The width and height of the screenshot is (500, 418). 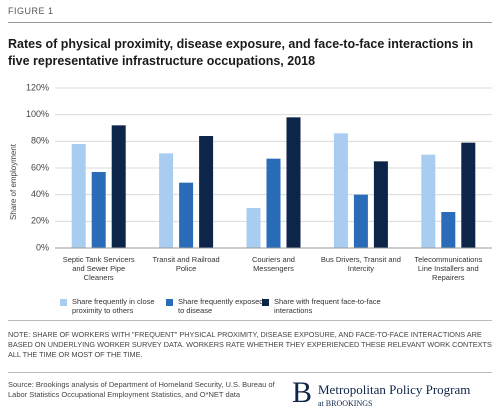 What do you see at coordinates (40, 141) in the screenshot?
I see `y-tick-label: 80%` at bounding box center [40, 141].